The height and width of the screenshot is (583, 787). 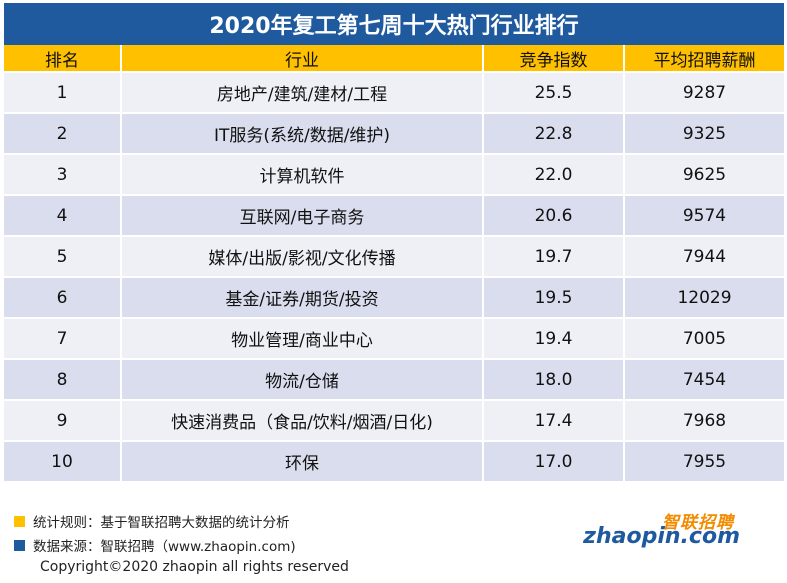 What do you see at coordinates (704, 380) in the screenshot?
I see `cell-salary: 7454` at bounding box center [704, 380].